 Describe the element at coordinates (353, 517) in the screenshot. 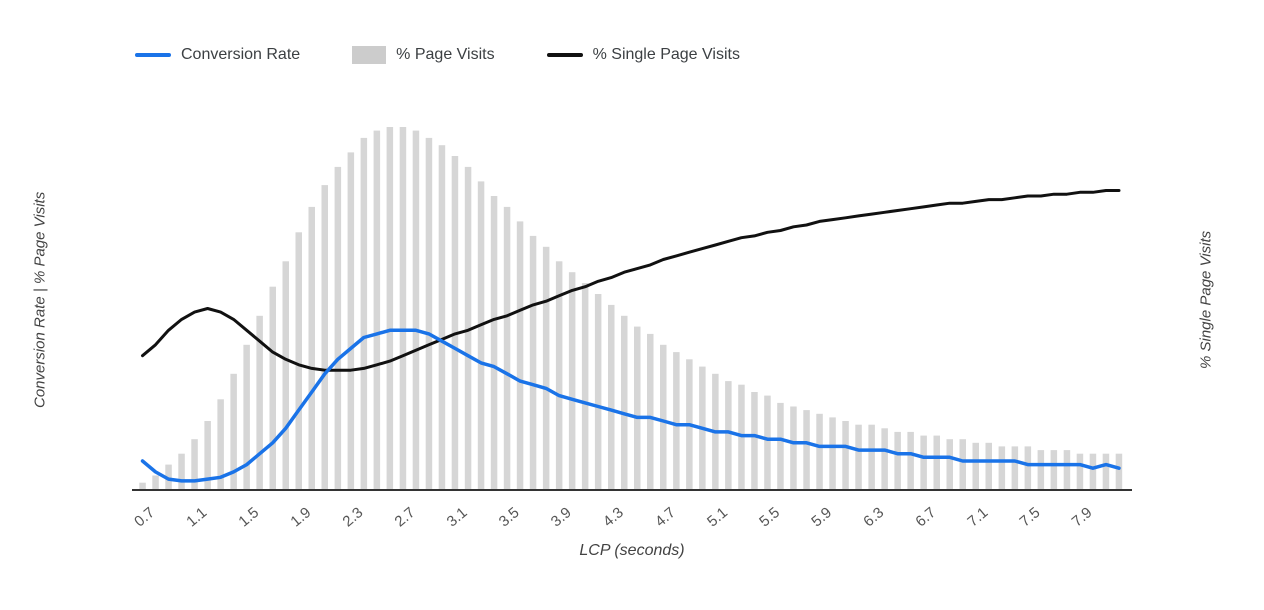

I see `x-tick-label: 2.3` at that location.